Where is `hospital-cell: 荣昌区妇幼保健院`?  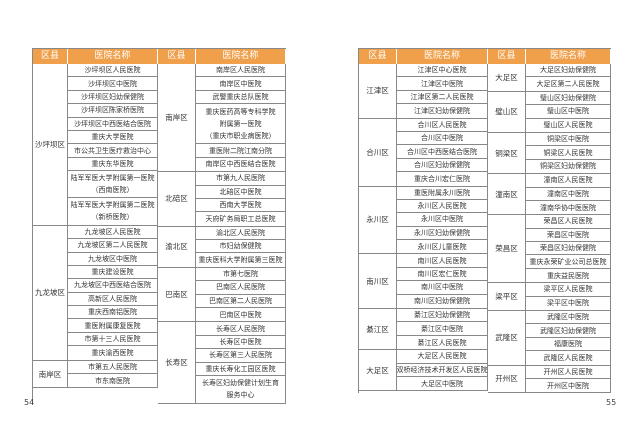 hospital-cell: 荣昌区妇幼保健院 is located at coordinates (568, 249).